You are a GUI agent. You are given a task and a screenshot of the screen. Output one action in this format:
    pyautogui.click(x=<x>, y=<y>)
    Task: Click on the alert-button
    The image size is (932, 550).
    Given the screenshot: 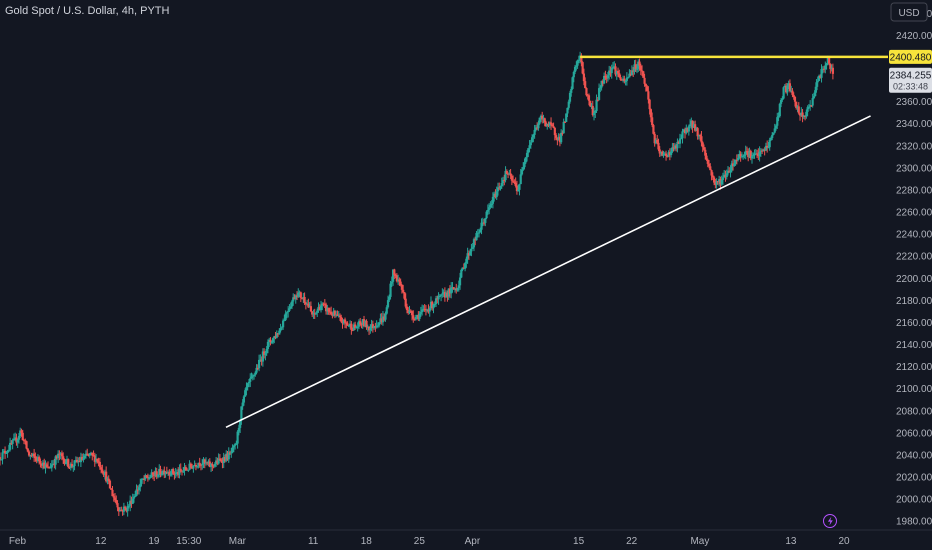 What is the action you would take?
    pyautogui.click(x=830, y=521)
    